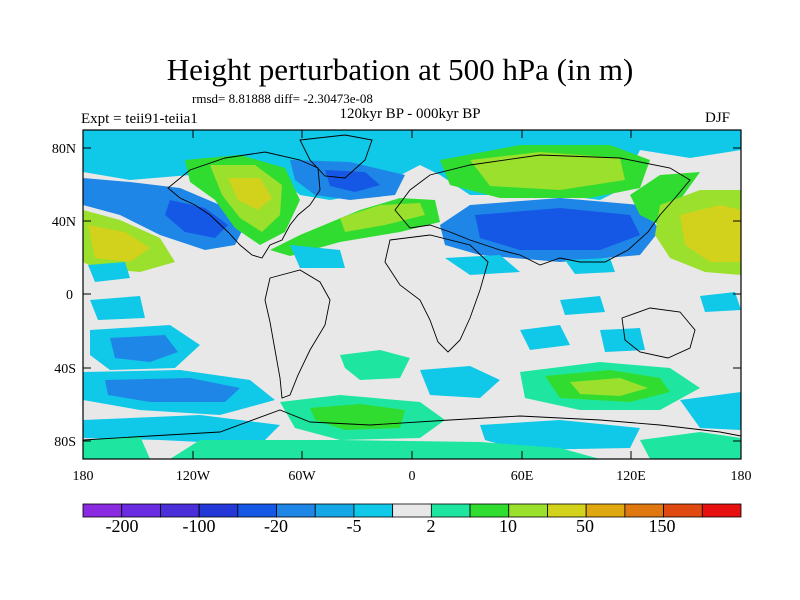 The height and width of the screenshot is (600, 800). I want to click on chart-title: Height perturbation at 500 hPa (in m), so click(400, 69).